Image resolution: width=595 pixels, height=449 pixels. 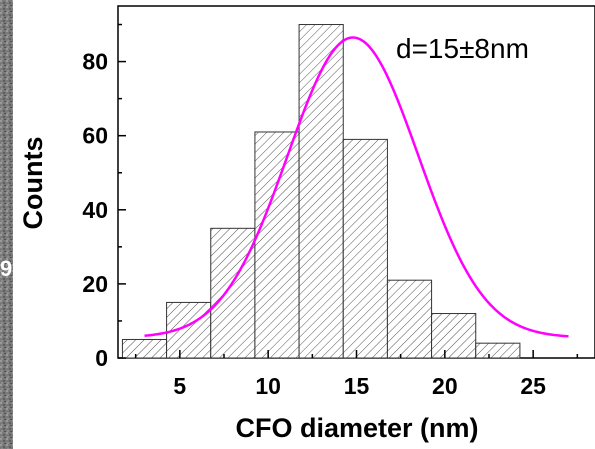 I want to click on x-tick-label: 5, so click(x=179, y=386).